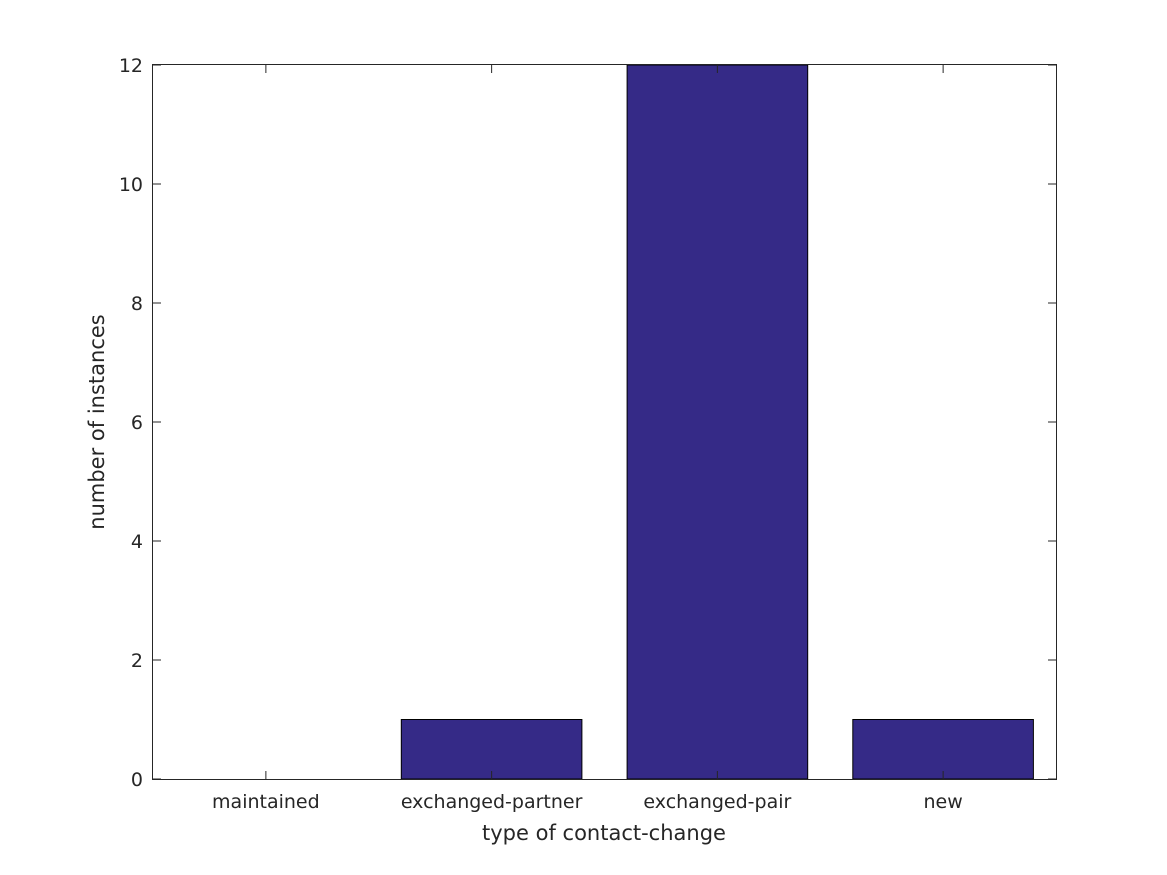 The width and height of the screenshot is (1167, 875). What do you see at coordinates (492, 802) in the screenshot?
I see `x-tick-label: exchanged-partner` at bounding box center [492, 802].